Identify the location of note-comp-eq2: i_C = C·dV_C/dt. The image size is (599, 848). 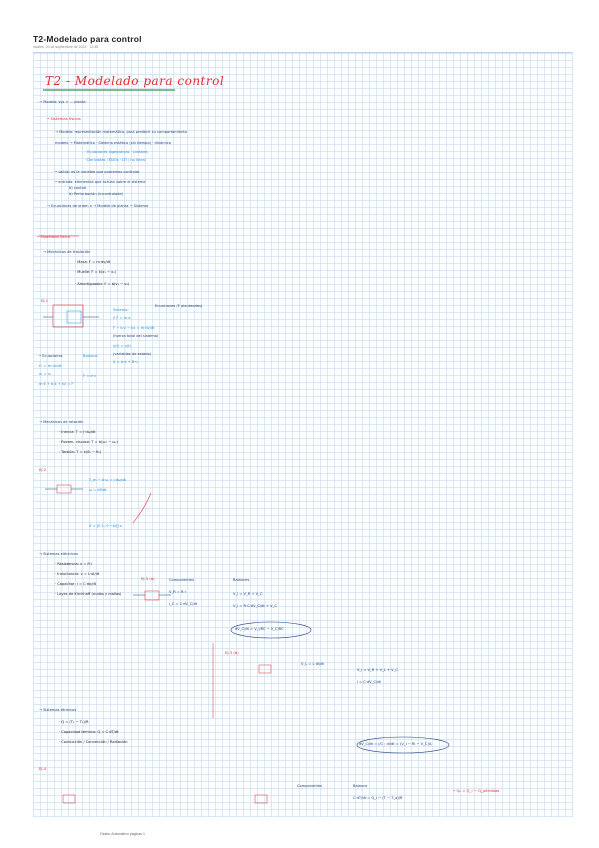
(183, 605).